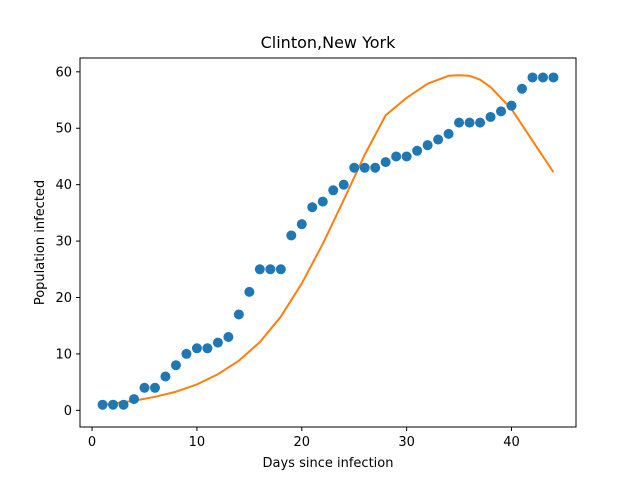 The image size is (640, 480). What do you see at coordinates (197, 442) in the screenshot?
I see `x-tick-label: 10` at bounding box center [197, 442].